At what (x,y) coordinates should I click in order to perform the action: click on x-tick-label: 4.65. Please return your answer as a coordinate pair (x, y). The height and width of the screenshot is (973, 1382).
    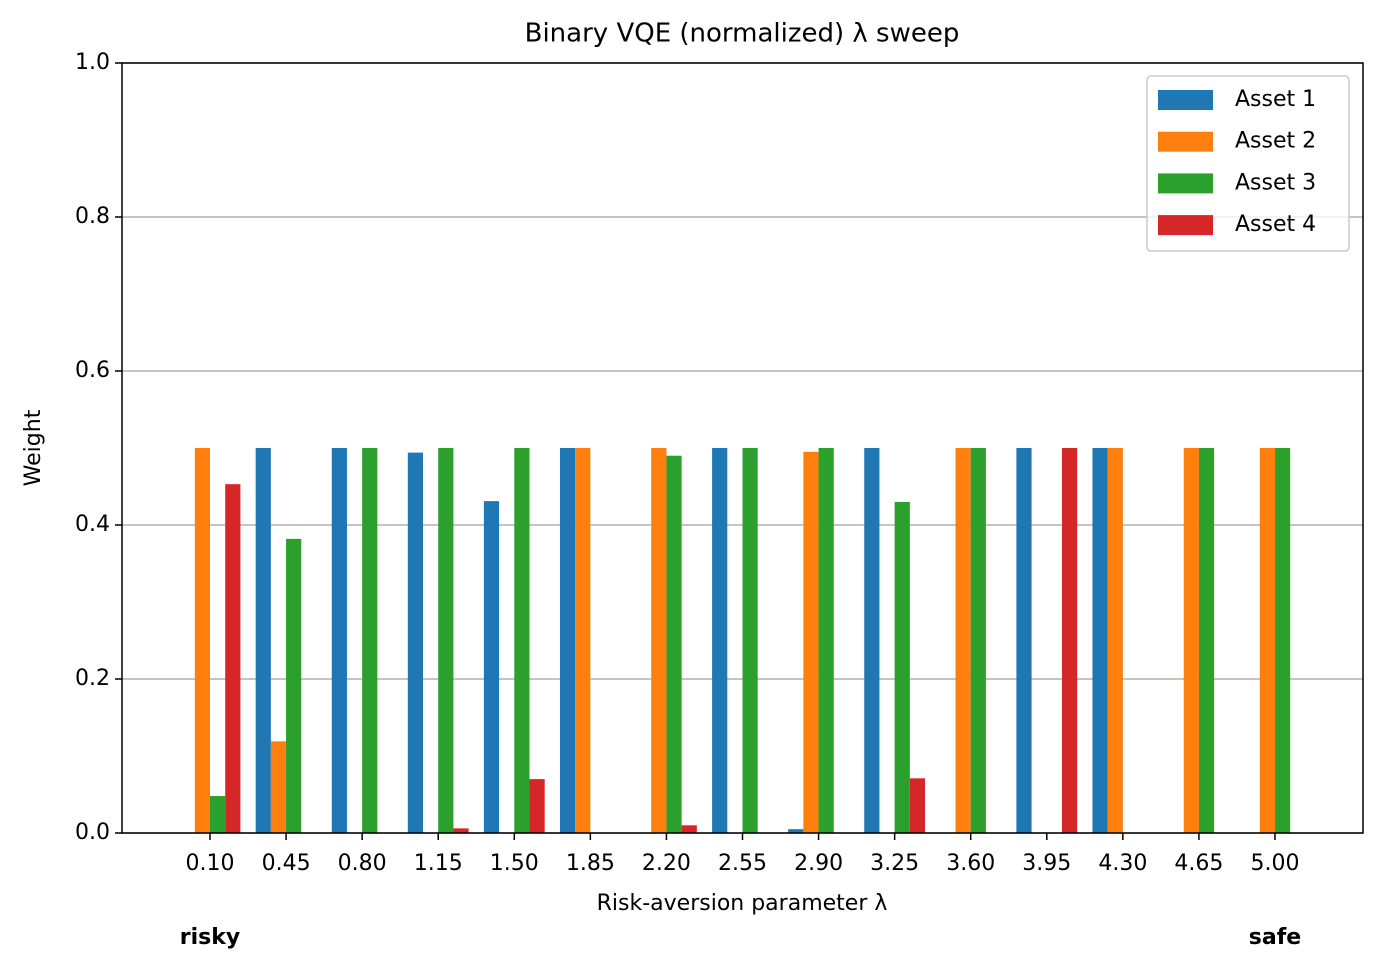
    Looking at the image, I should click on (1198, 863).